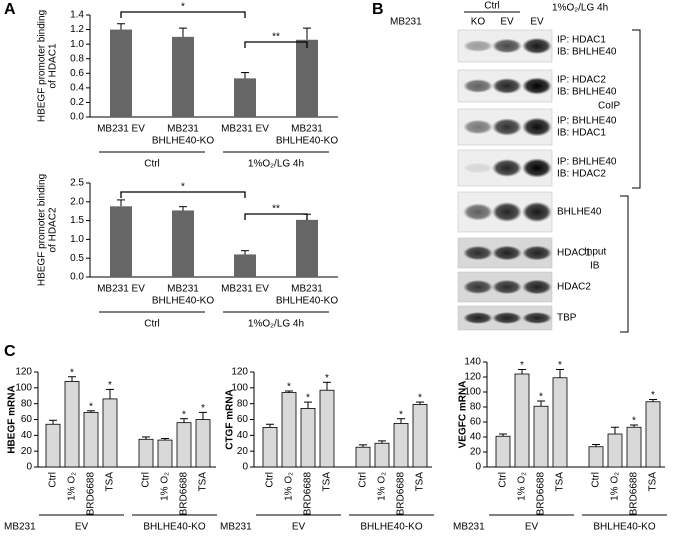  Describe the element at coordinates (624, 527) in the screenshot. I see `group-label: BHLHE40-KO` at that location.